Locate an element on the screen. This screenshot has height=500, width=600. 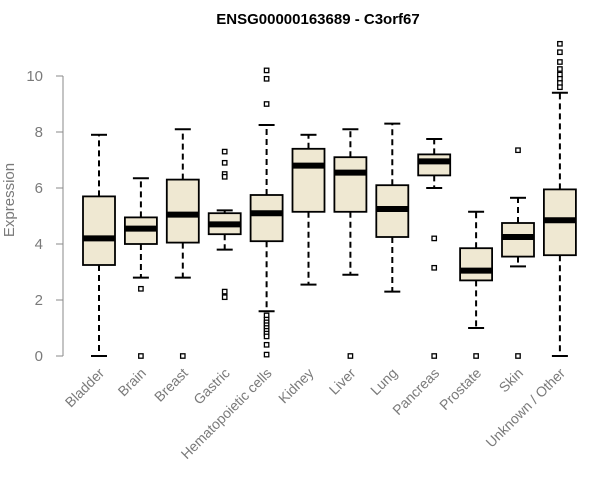
box-skin is located at coordinates (518, 253).